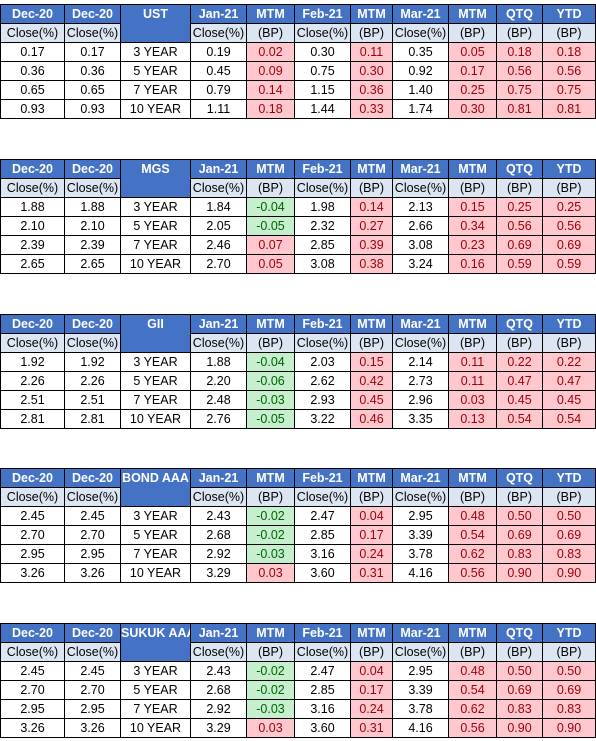 The image size is (596, 741). Describe the element at coordinates (519, 90) in the screenshot. I see `value-cell: 0.75` at that location.